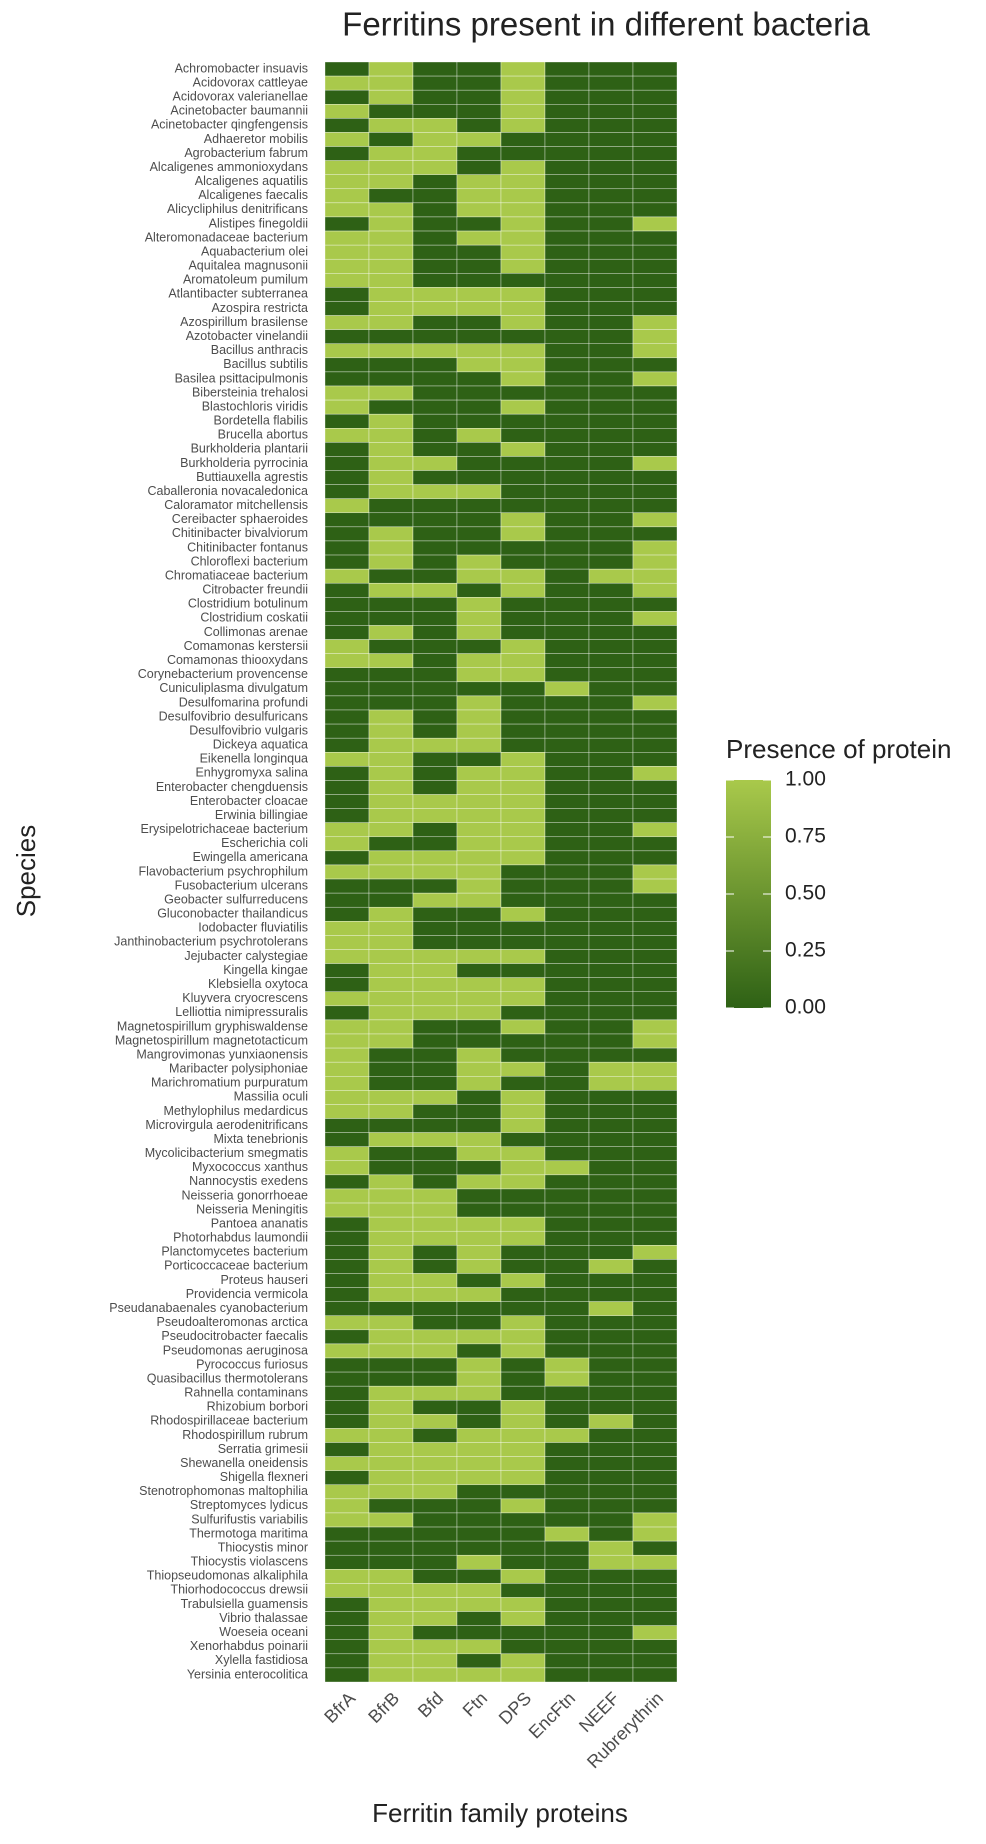 Image resolution: width=986 pixels, height=1844 pixels. What do you see at coordinates (241, 1012) in the screenshot?
I see `y-tick-label: Lelliottia nimipressuralis` at bounding box center [241, 1012].